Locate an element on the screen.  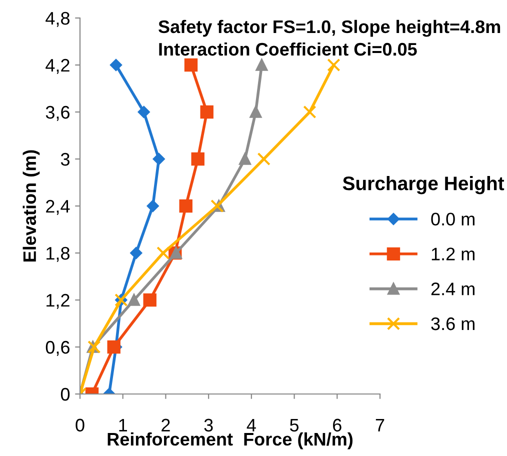
text: Interaction Coefficient Ci=0.05 is located at coordinates (288, 49).